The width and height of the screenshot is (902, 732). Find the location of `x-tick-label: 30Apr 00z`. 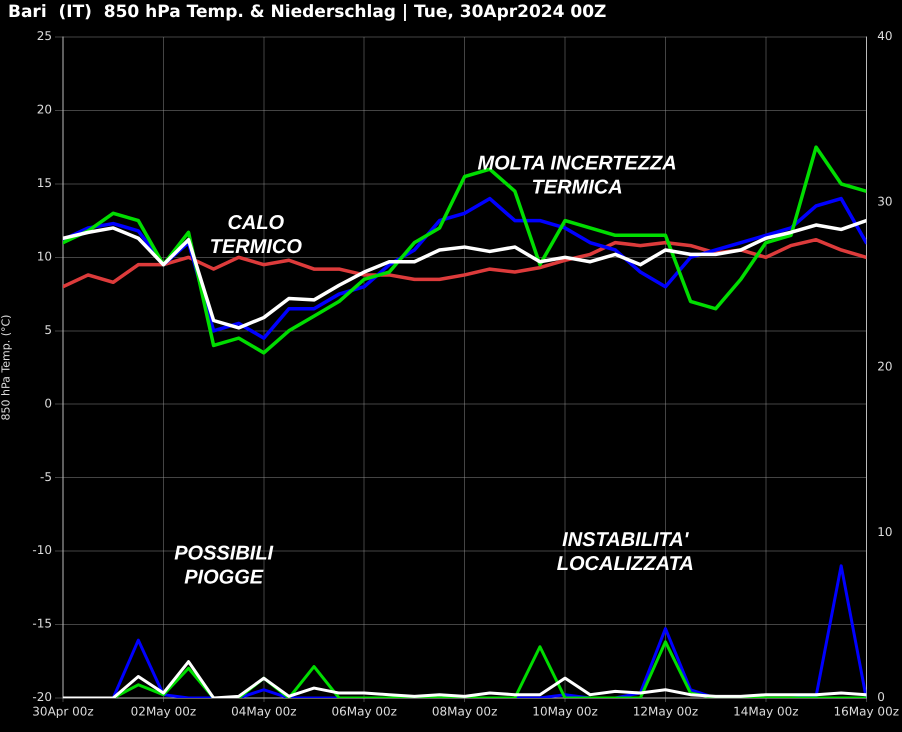

x-tick-label: 30Apr 00z is located at coordinates (63, 711).